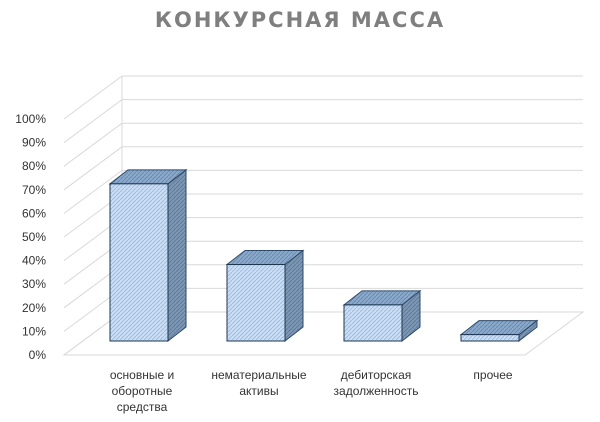 The width and height of the screenshot is (600, 422). Describe the element at coordinates (34, 331) in the screenshot. I see `y-tick-label: 10%` at that location.